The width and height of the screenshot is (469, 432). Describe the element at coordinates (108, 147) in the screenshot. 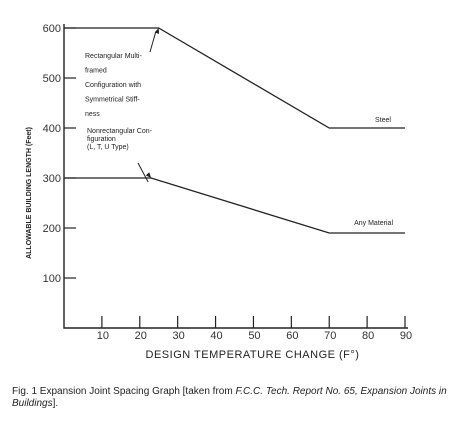

I see `annotation-text: (L, T, U Type)` at that location.